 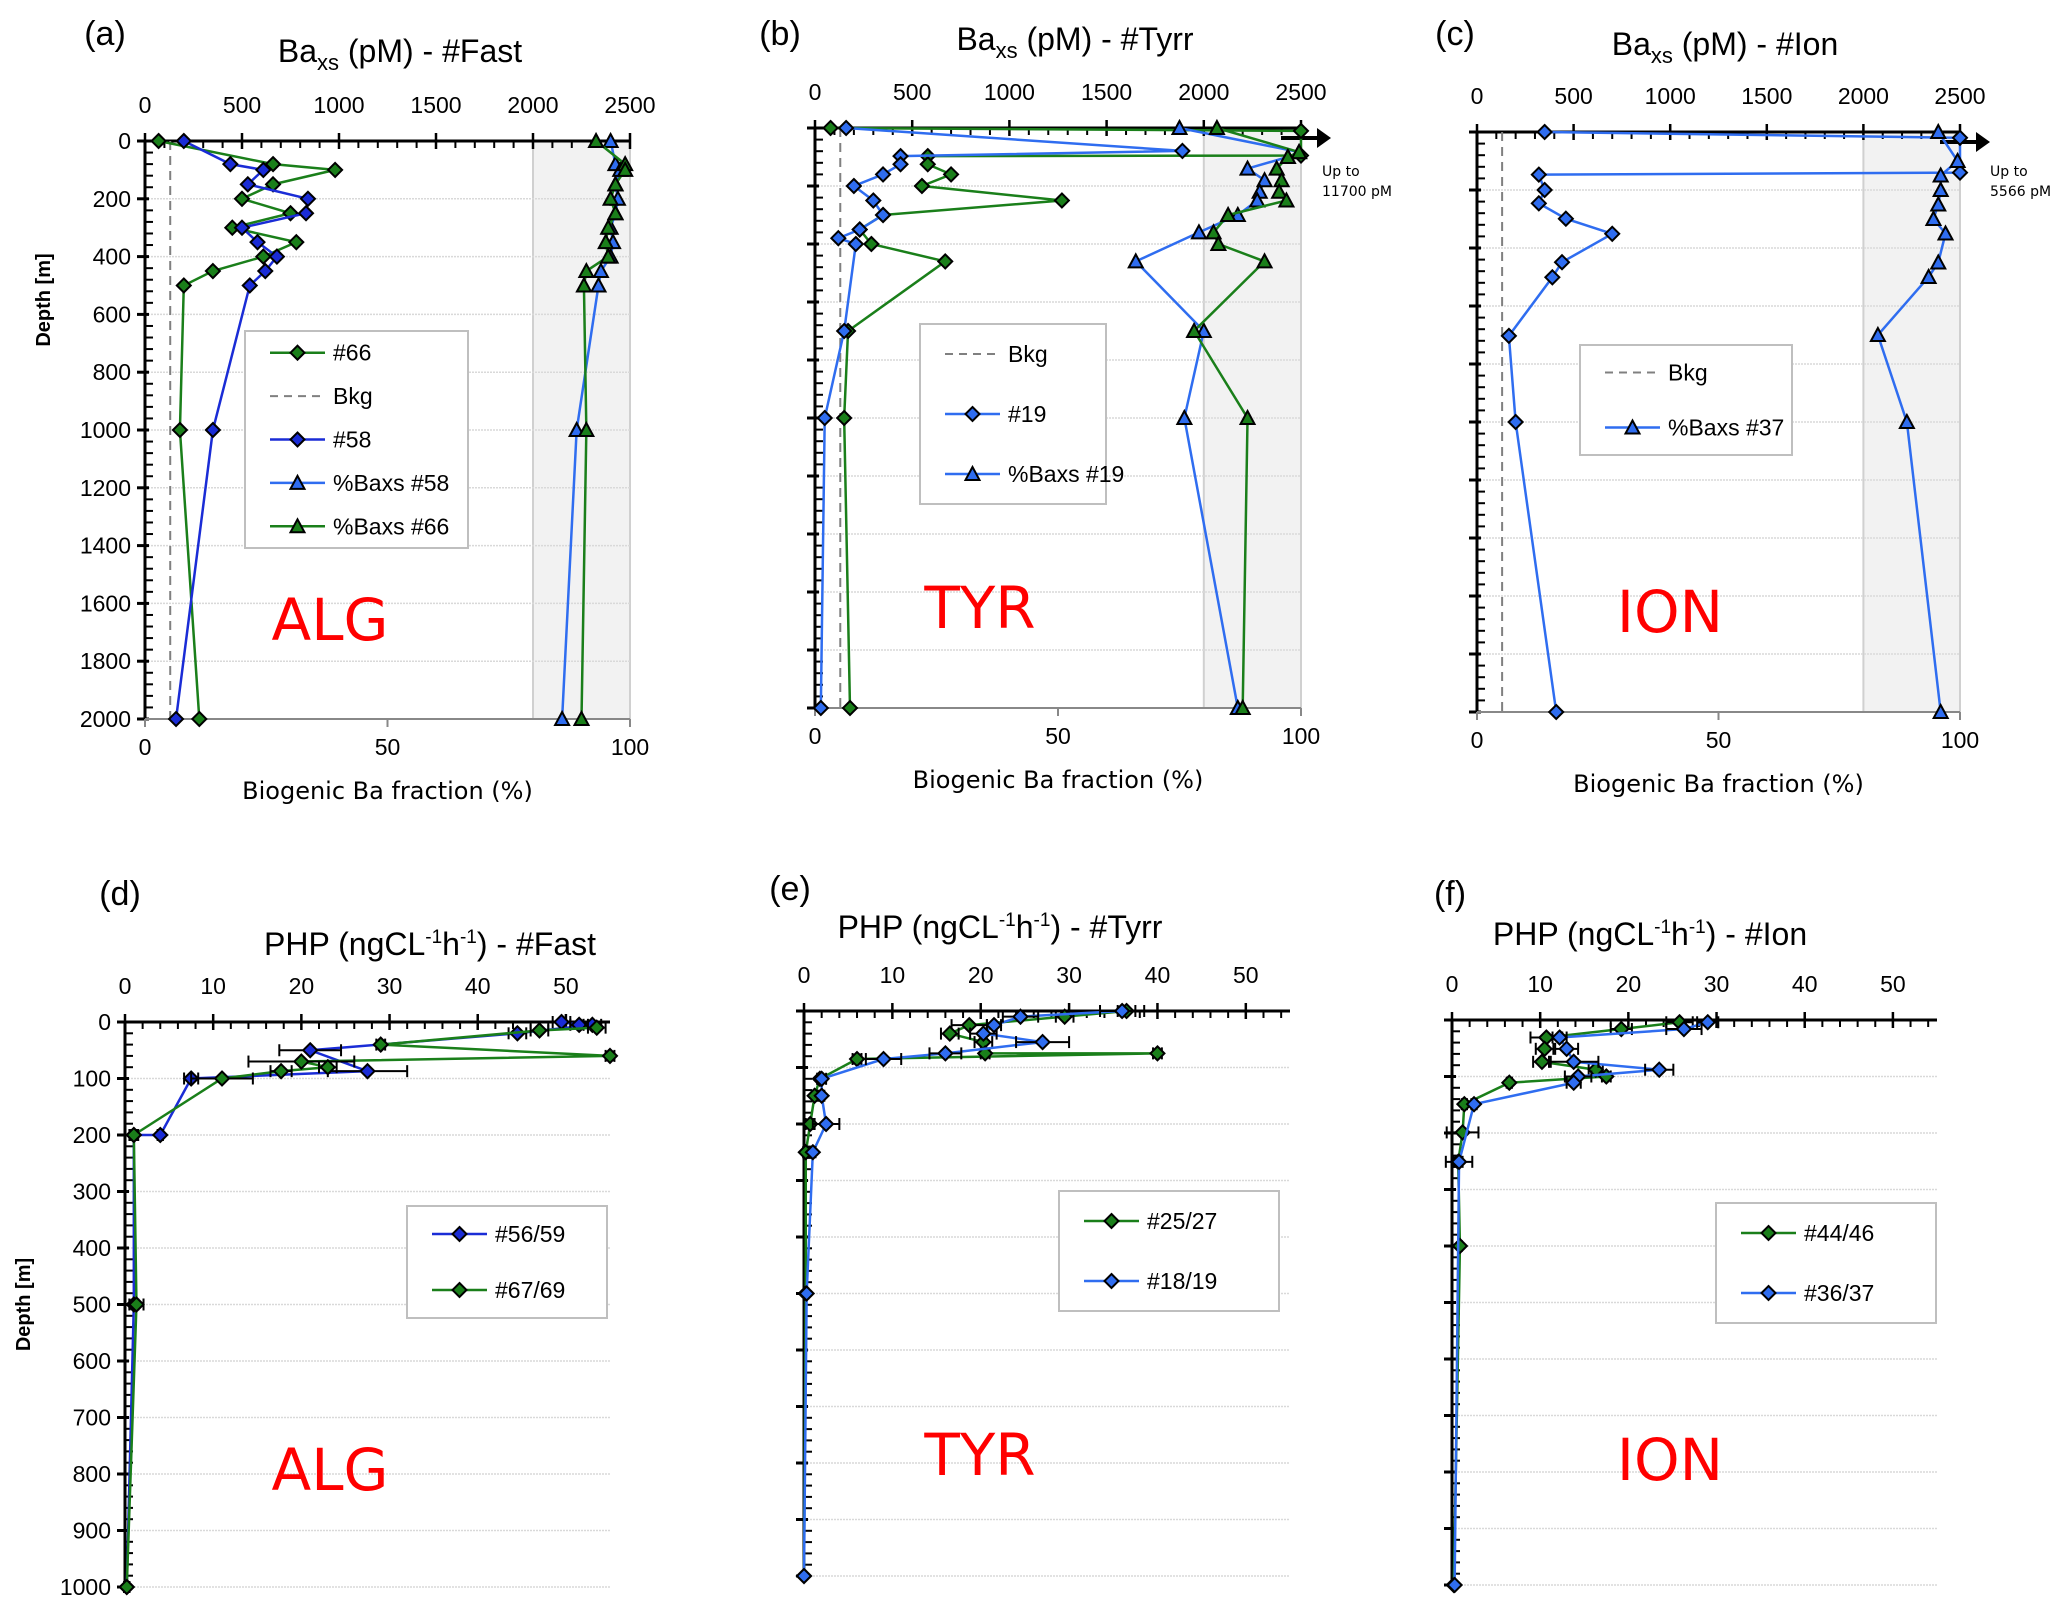 What do you see at coordinates (532, 105) in the screenshot?
I see `top-tick-label: 2000` at bounding box center [532, 105].